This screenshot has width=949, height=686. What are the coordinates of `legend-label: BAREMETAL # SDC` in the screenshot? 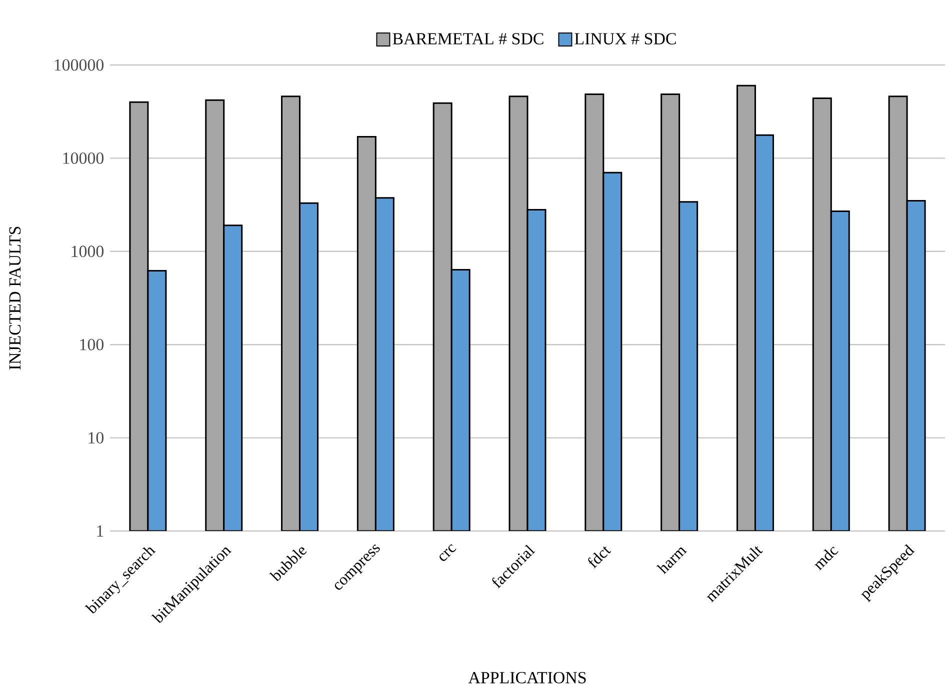 It's located at (468, 38).